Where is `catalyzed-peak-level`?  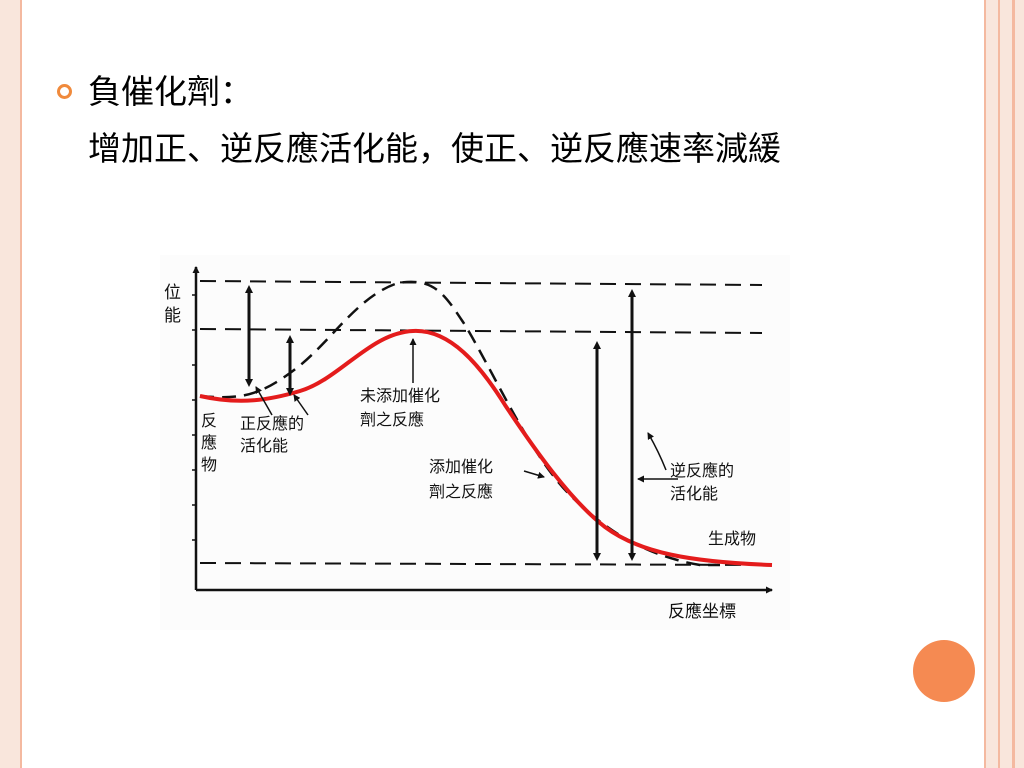 catalyzed-peak-level is located at coordinates (481, 331).